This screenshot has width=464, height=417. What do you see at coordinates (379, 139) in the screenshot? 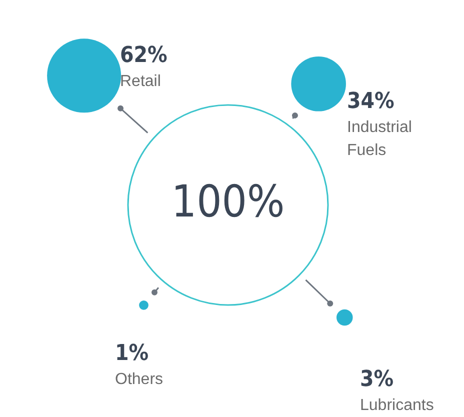
I see `category-label: Industrial Fuels` at bounding box center [379, 139].